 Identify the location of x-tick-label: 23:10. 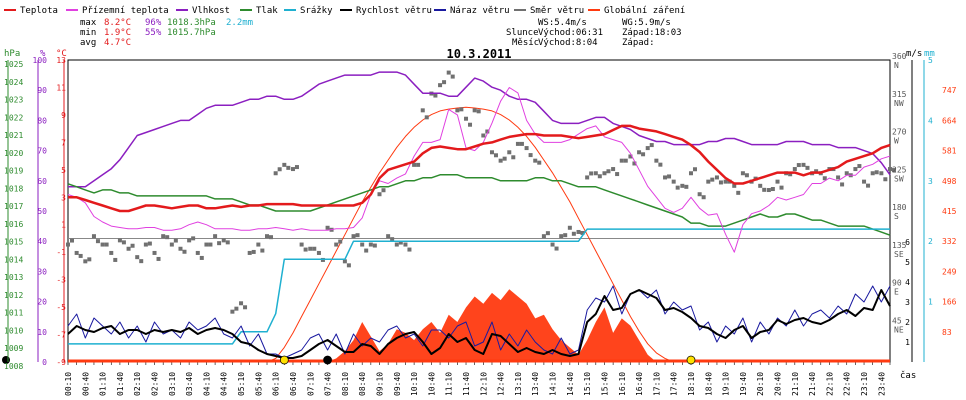
(864, 384).